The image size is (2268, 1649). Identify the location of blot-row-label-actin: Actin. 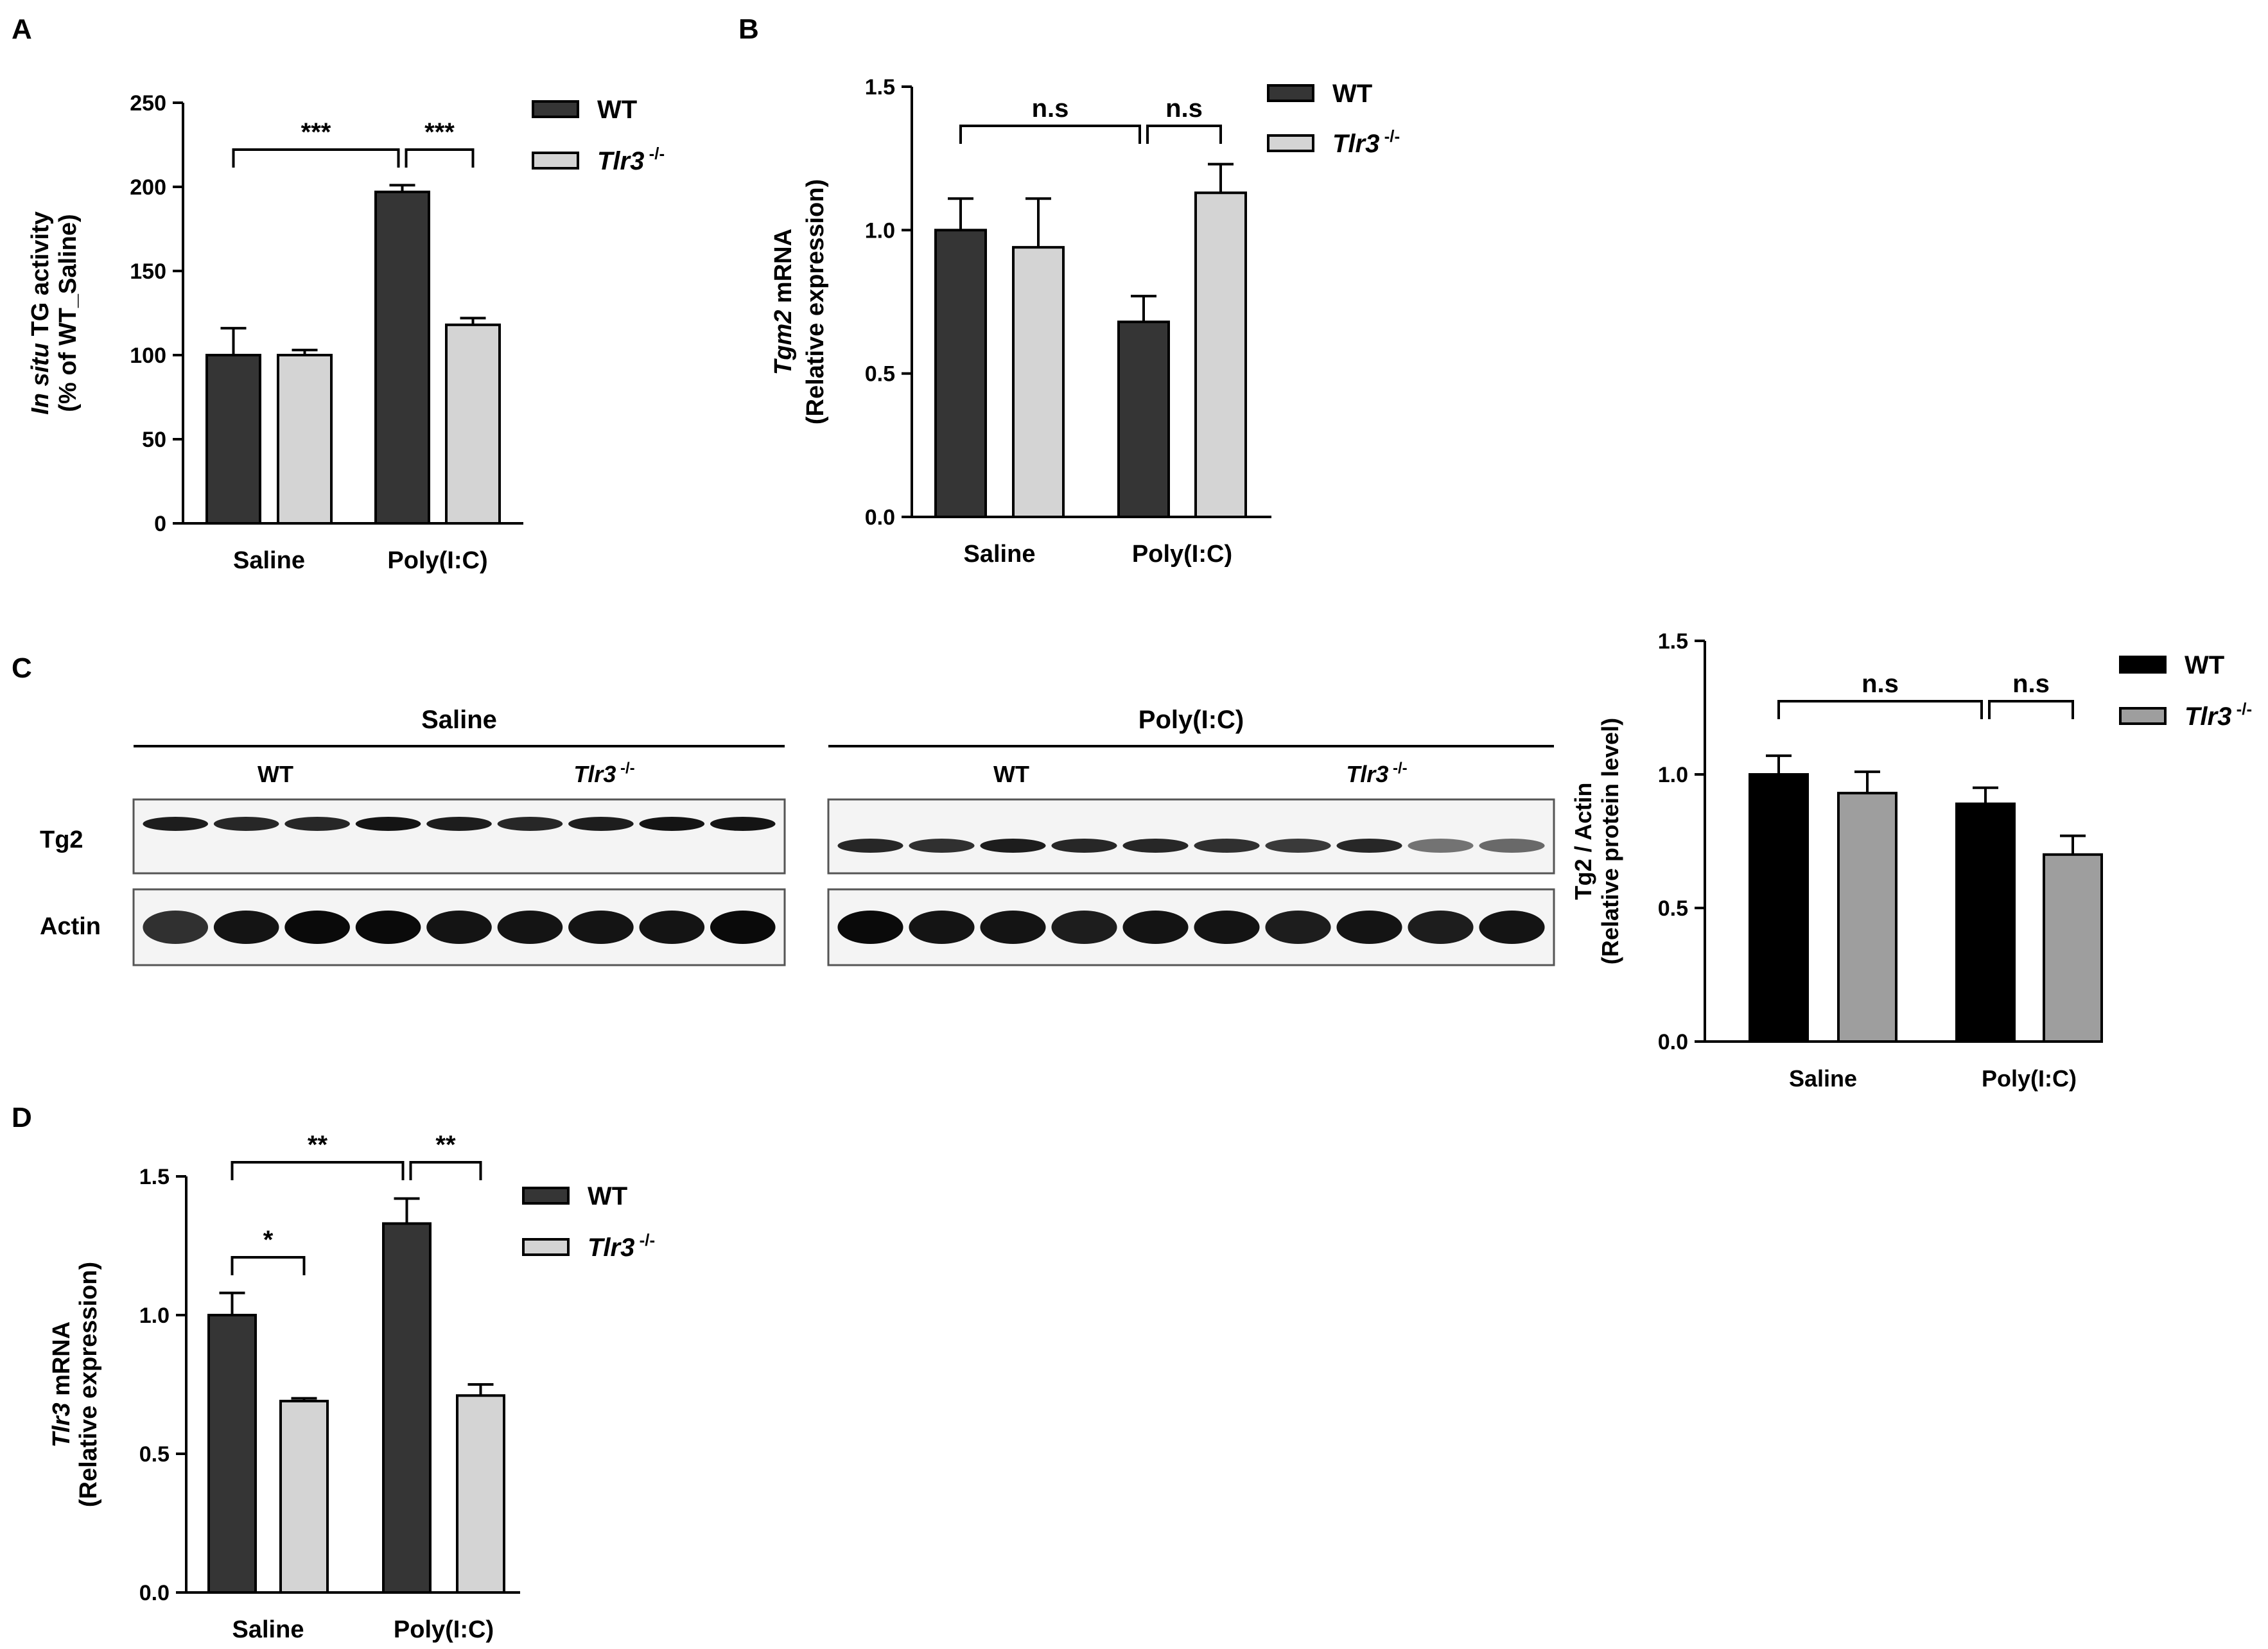
(70, 926).